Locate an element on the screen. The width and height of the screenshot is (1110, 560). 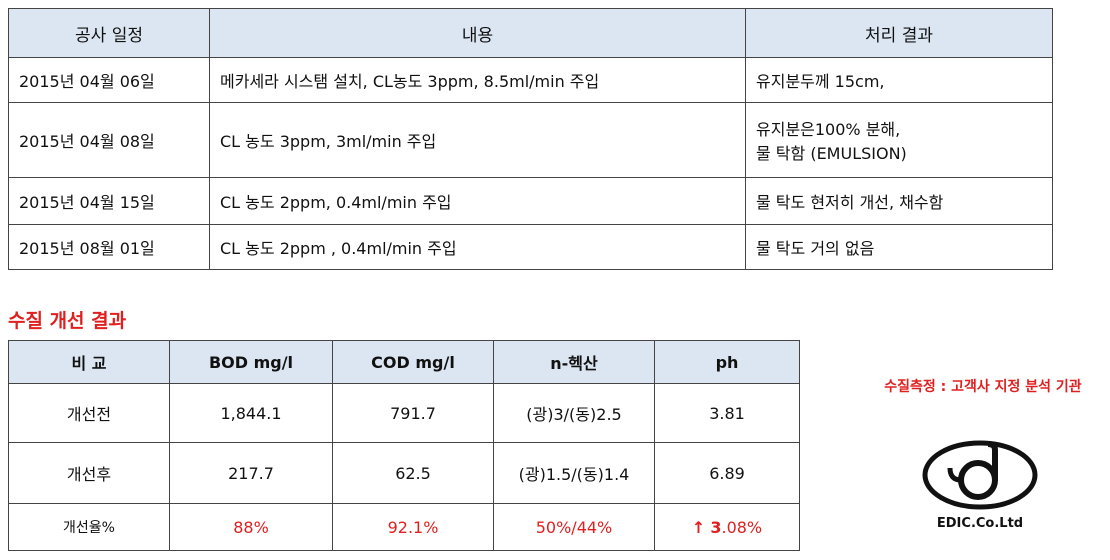
result-line: 유지분두께 15cm, is located at coordinates (820, 81).